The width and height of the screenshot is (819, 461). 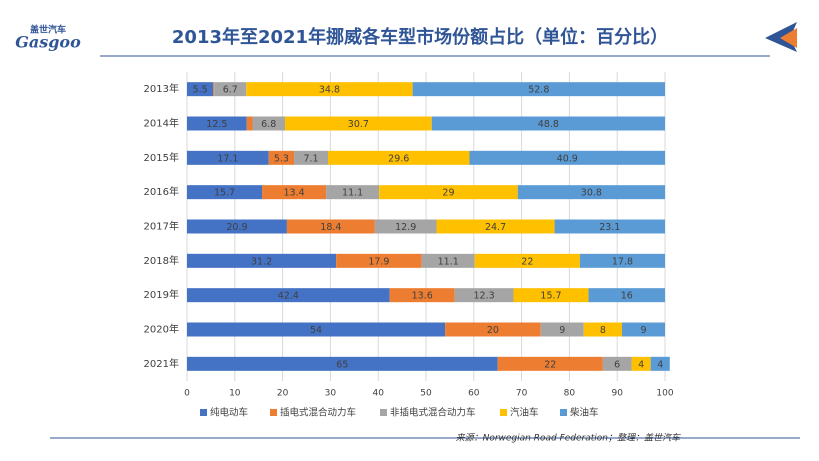 What do you see at coordinates (567, 158) in the screenshot?
I see `data-label: 40.9` at bounding box center [567, 158].